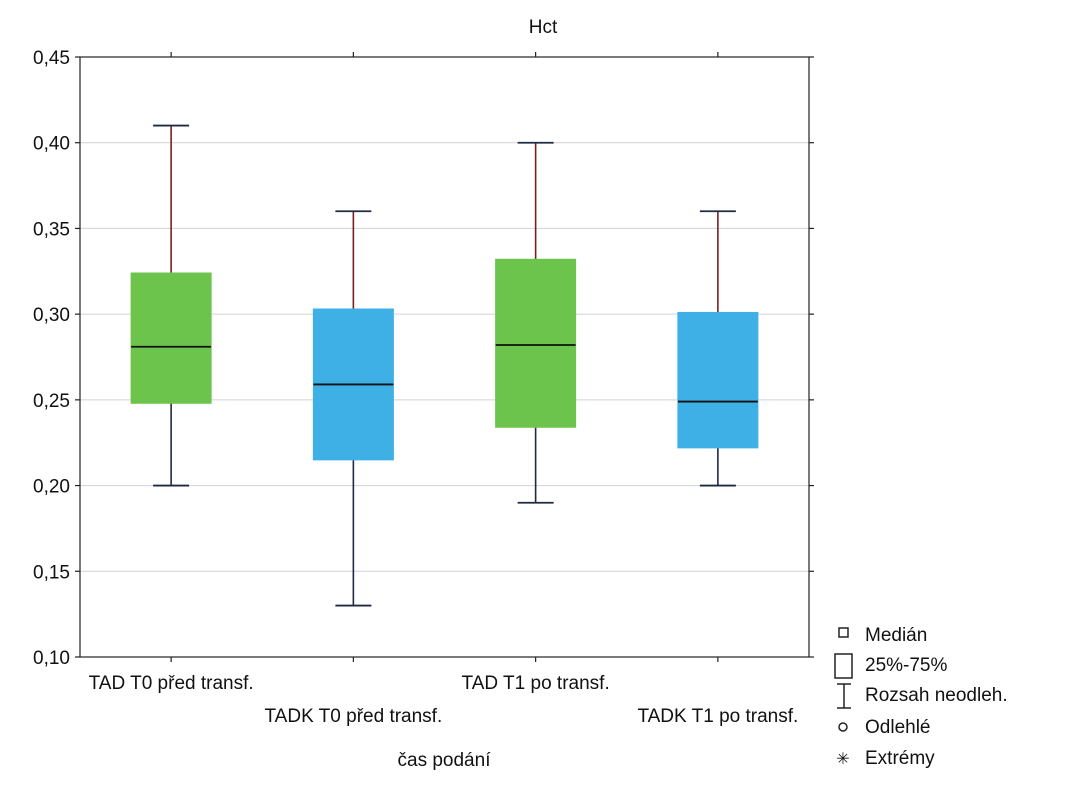 The width and height of the screenshot is (1082, 800). Describe the element at coordinates (900, 758) in the screenshot. I see `legend-label-extremes: Extrémy` at that location.